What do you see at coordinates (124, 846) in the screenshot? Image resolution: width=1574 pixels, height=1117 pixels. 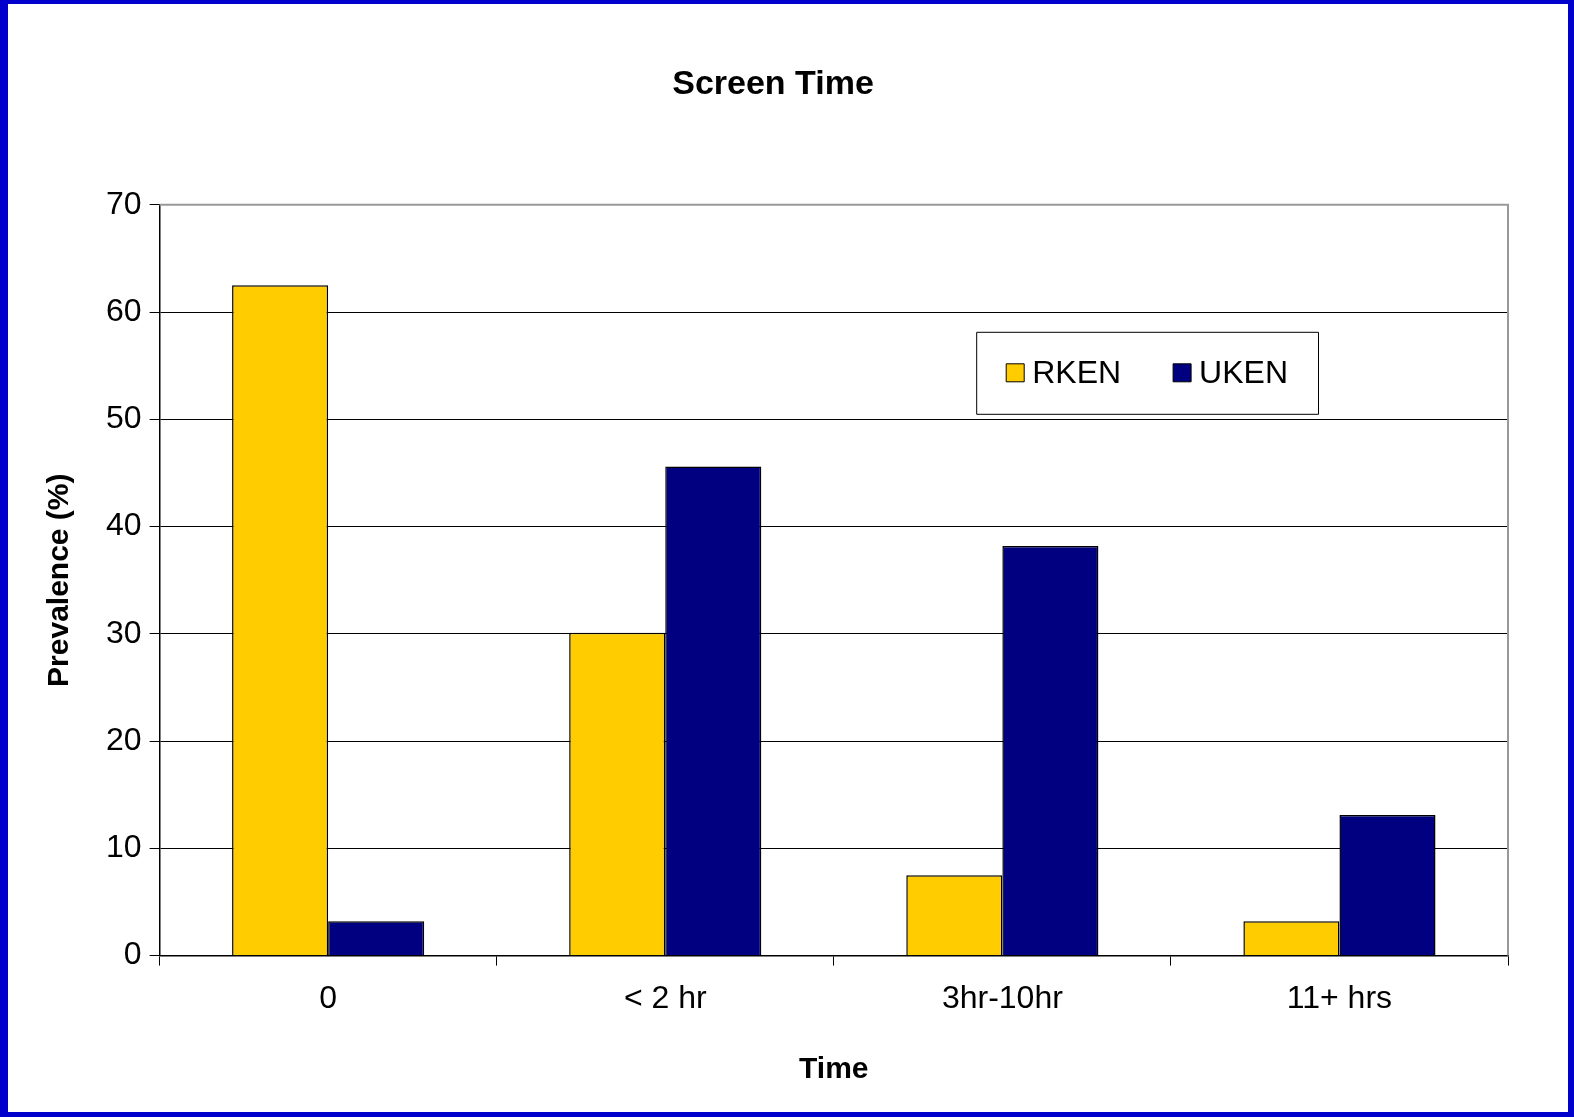 I see `y-tick-label: 10` at bounding box center [124, 846].